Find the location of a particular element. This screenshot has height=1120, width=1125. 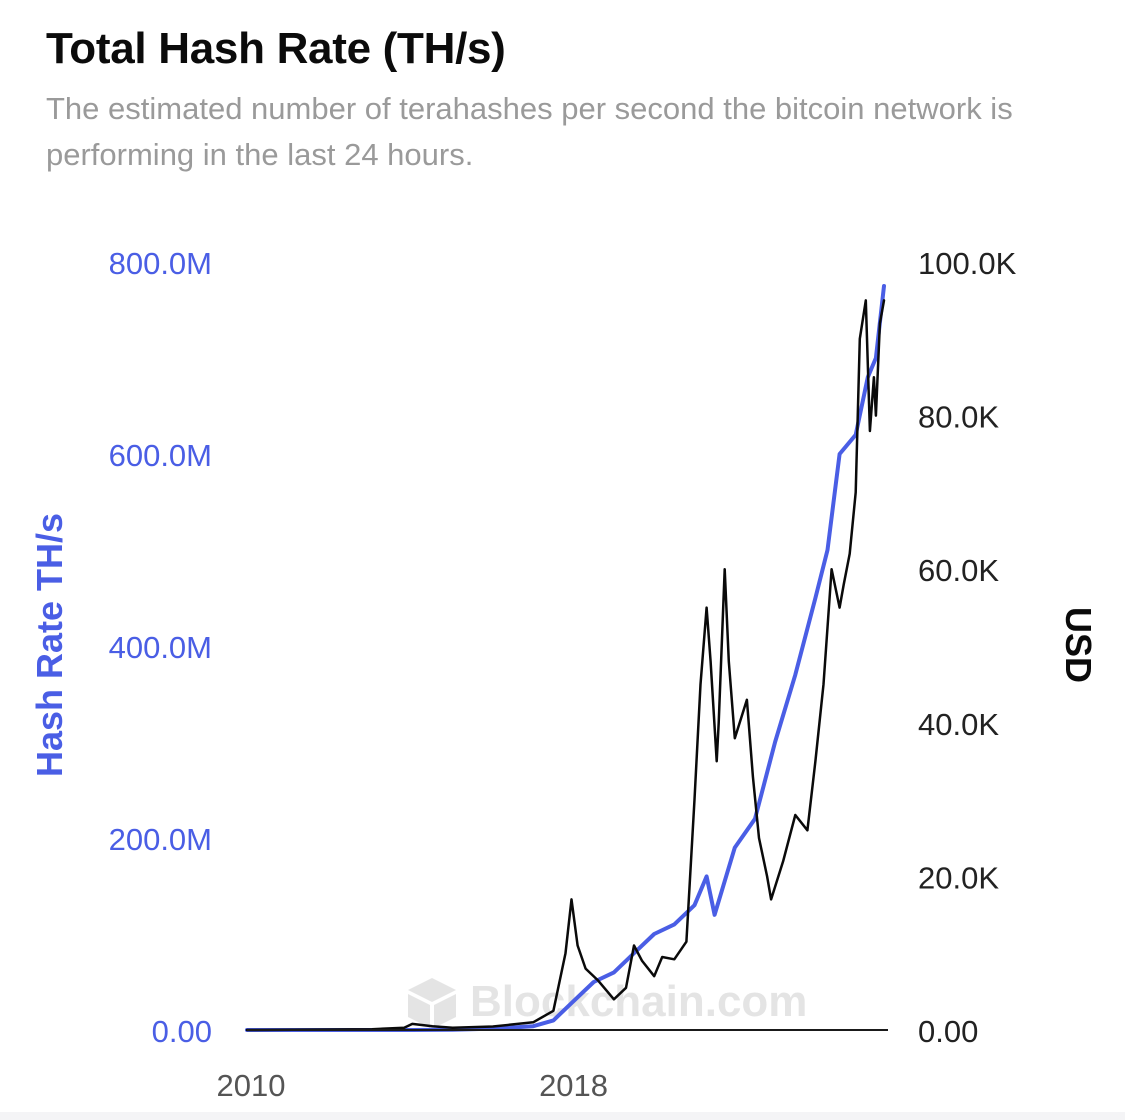

right-tick-label: 60.0K is located at coordinates (958, 570).